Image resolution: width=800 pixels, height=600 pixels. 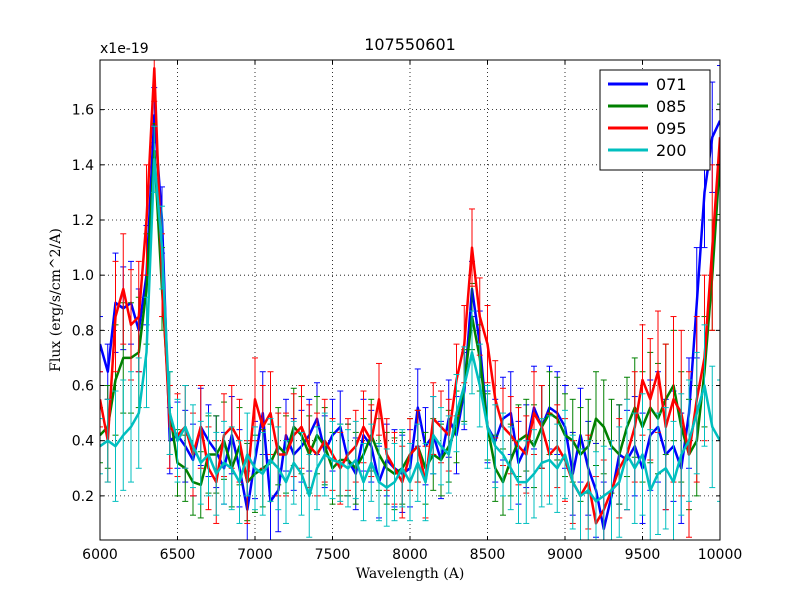 What do you see at coordinates (720, 555) in the screenshot?
I see `x-tick-label: 10000` at bounding box center [720, 555].